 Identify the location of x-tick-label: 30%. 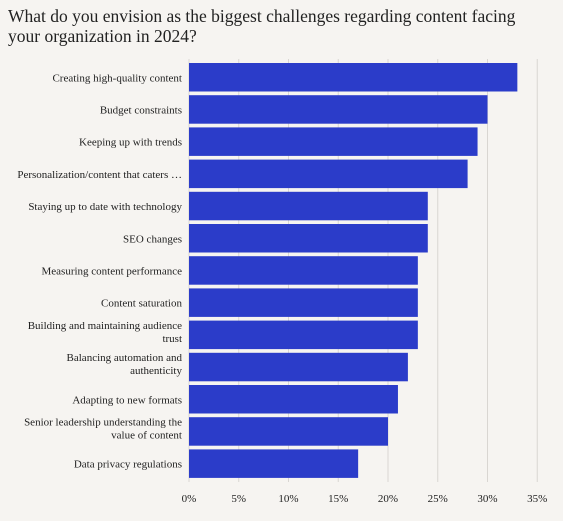
(487, 499).